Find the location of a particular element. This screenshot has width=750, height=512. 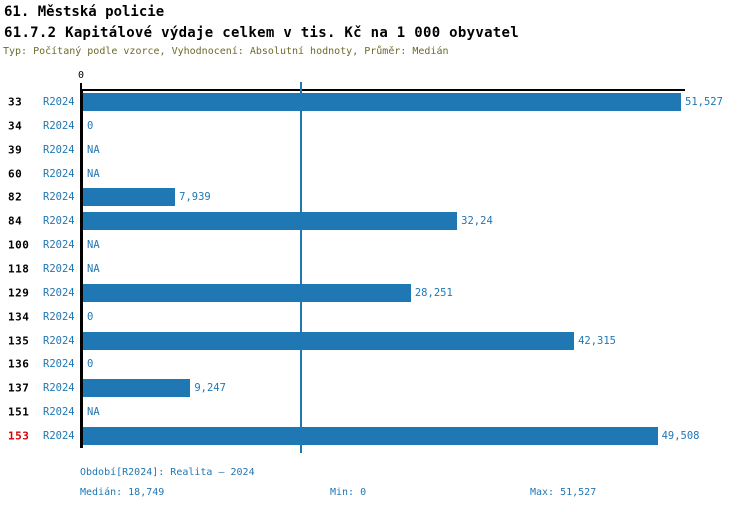

chart-row: 100 R2024 NA is located at coordinates (375, 245).